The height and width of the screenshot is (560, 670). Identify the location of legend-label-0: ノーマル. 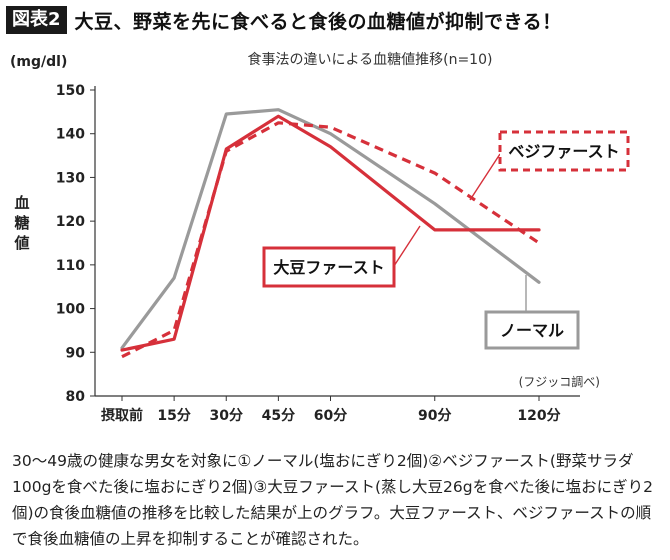
(532, 330).